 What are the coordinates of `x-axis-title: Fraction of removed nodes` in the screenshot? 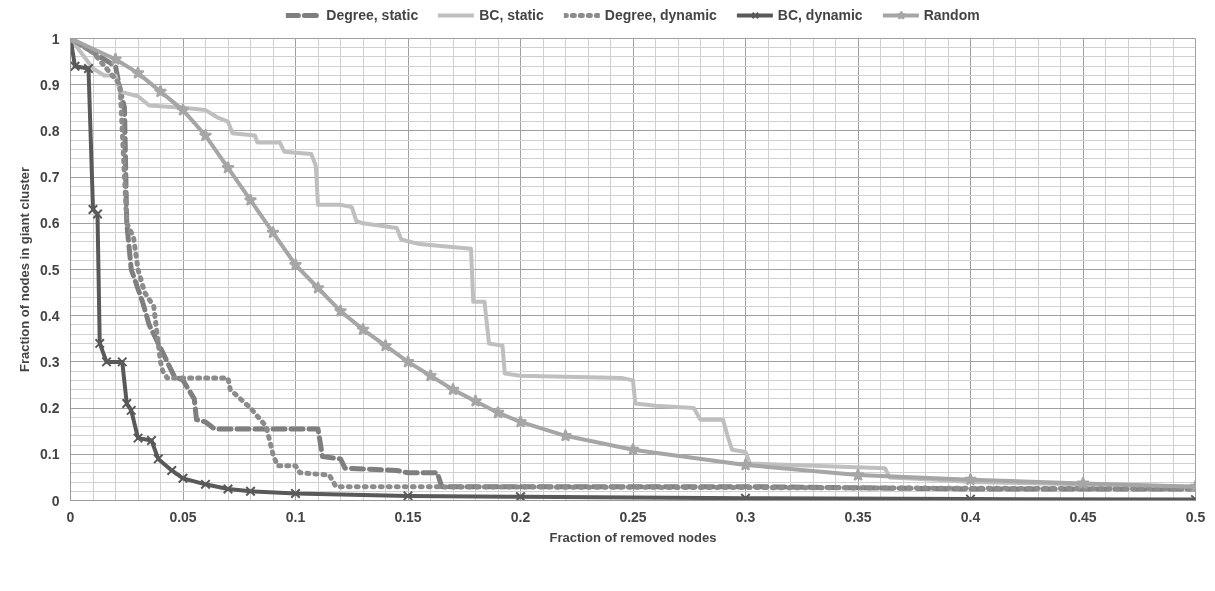 It's located at (633, 537).